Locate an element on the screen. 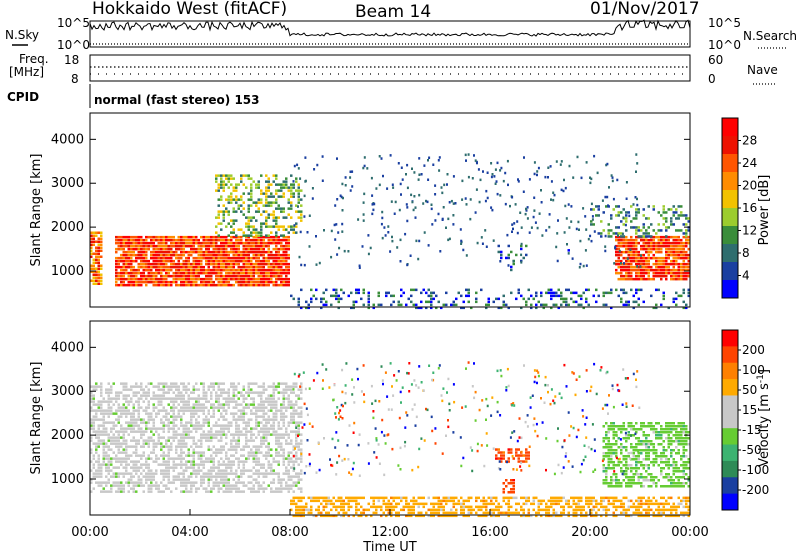  y-tick-label: 4000 is located at coordinates (67, 139).